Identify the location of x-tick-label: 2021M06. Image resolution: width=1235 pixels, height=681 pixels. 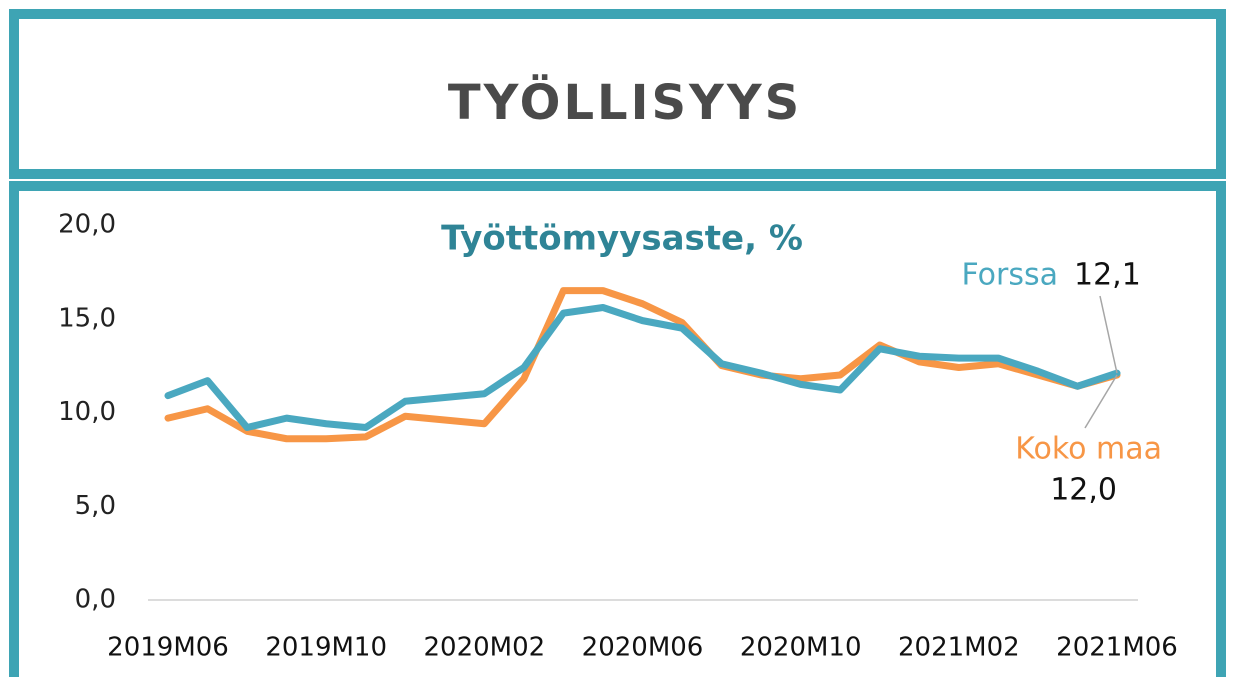
(1117, 648).